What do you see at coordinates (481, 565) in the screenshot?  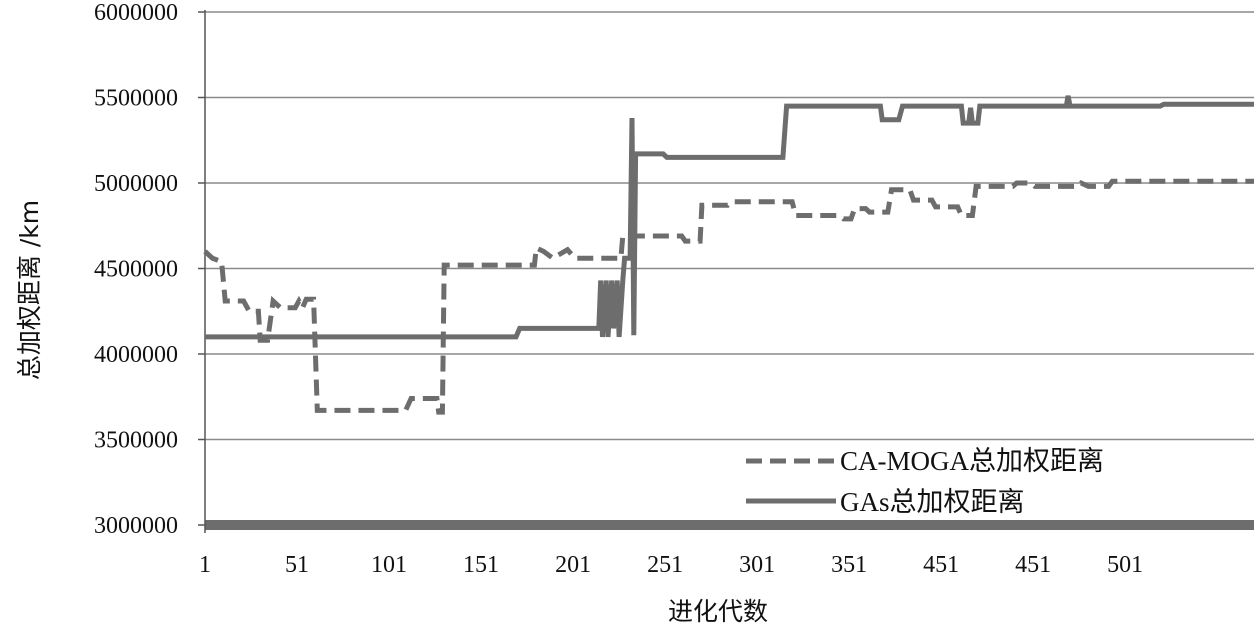 I see `x-tick-label: 151` at bounding box center [481, 565].